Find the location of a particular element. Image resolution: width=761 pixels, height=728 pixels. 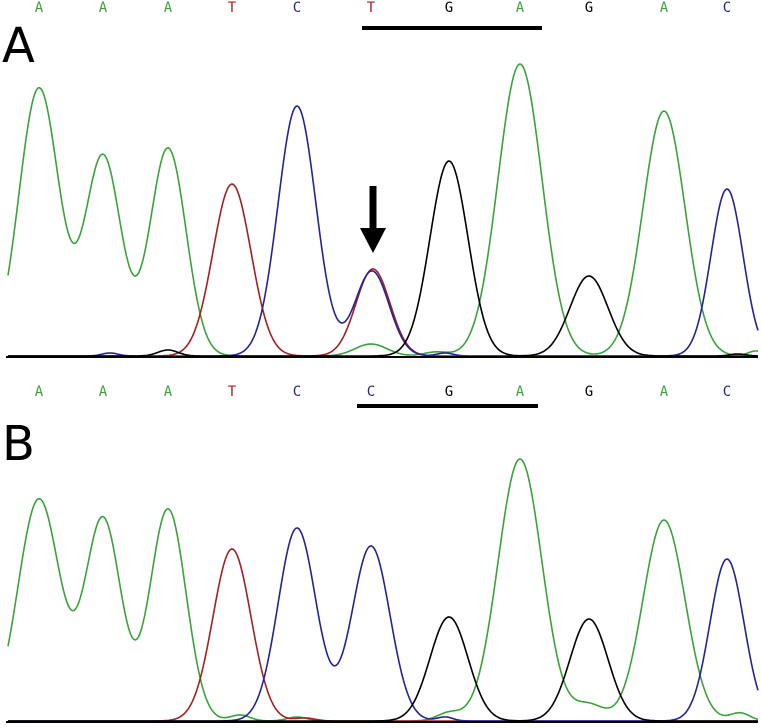

down-arrow-icon is located at coordinates (373, 219).